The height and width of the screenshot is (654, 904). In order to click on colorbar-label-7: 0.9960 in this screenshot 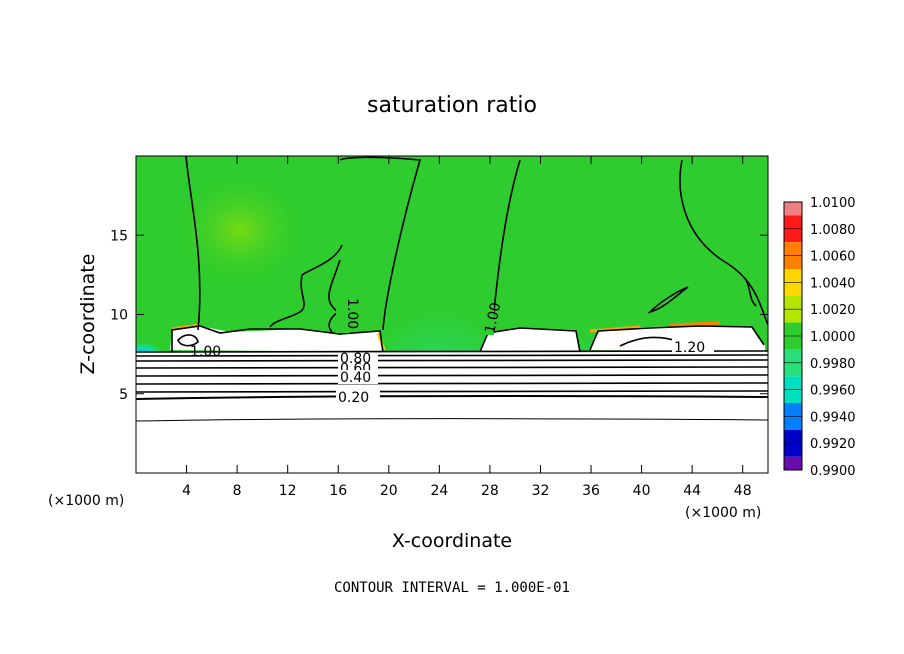, I will do `click(833, 391)`.